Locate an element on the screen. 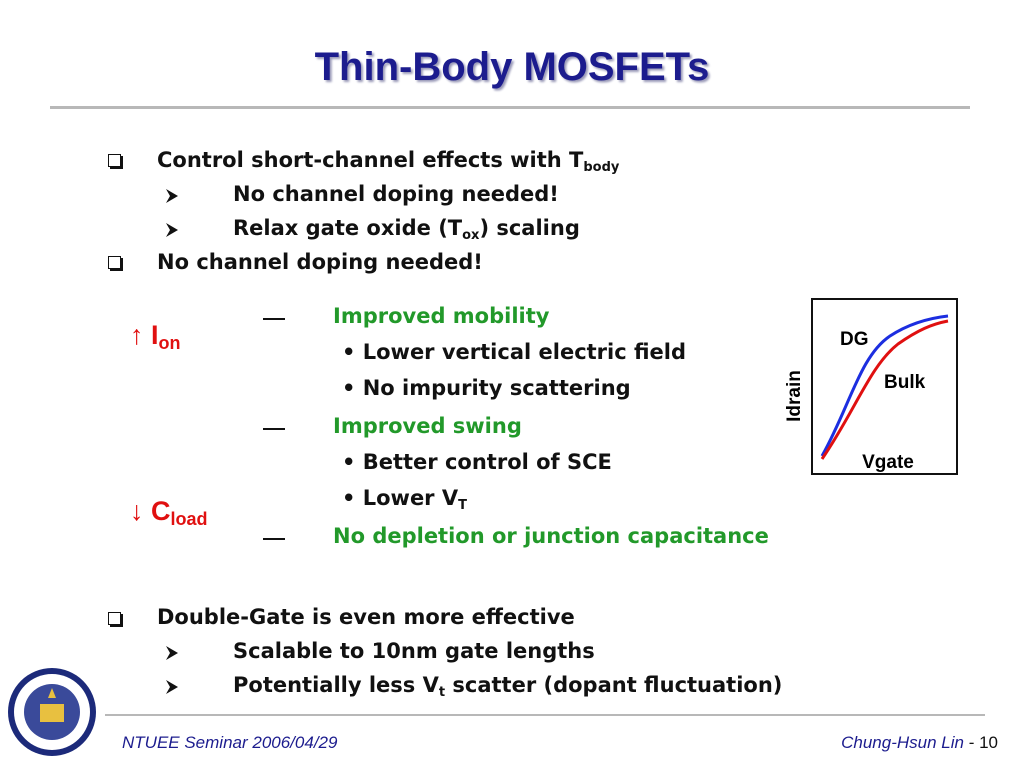  page-number: - 10 is located at coordinates (980, 742).